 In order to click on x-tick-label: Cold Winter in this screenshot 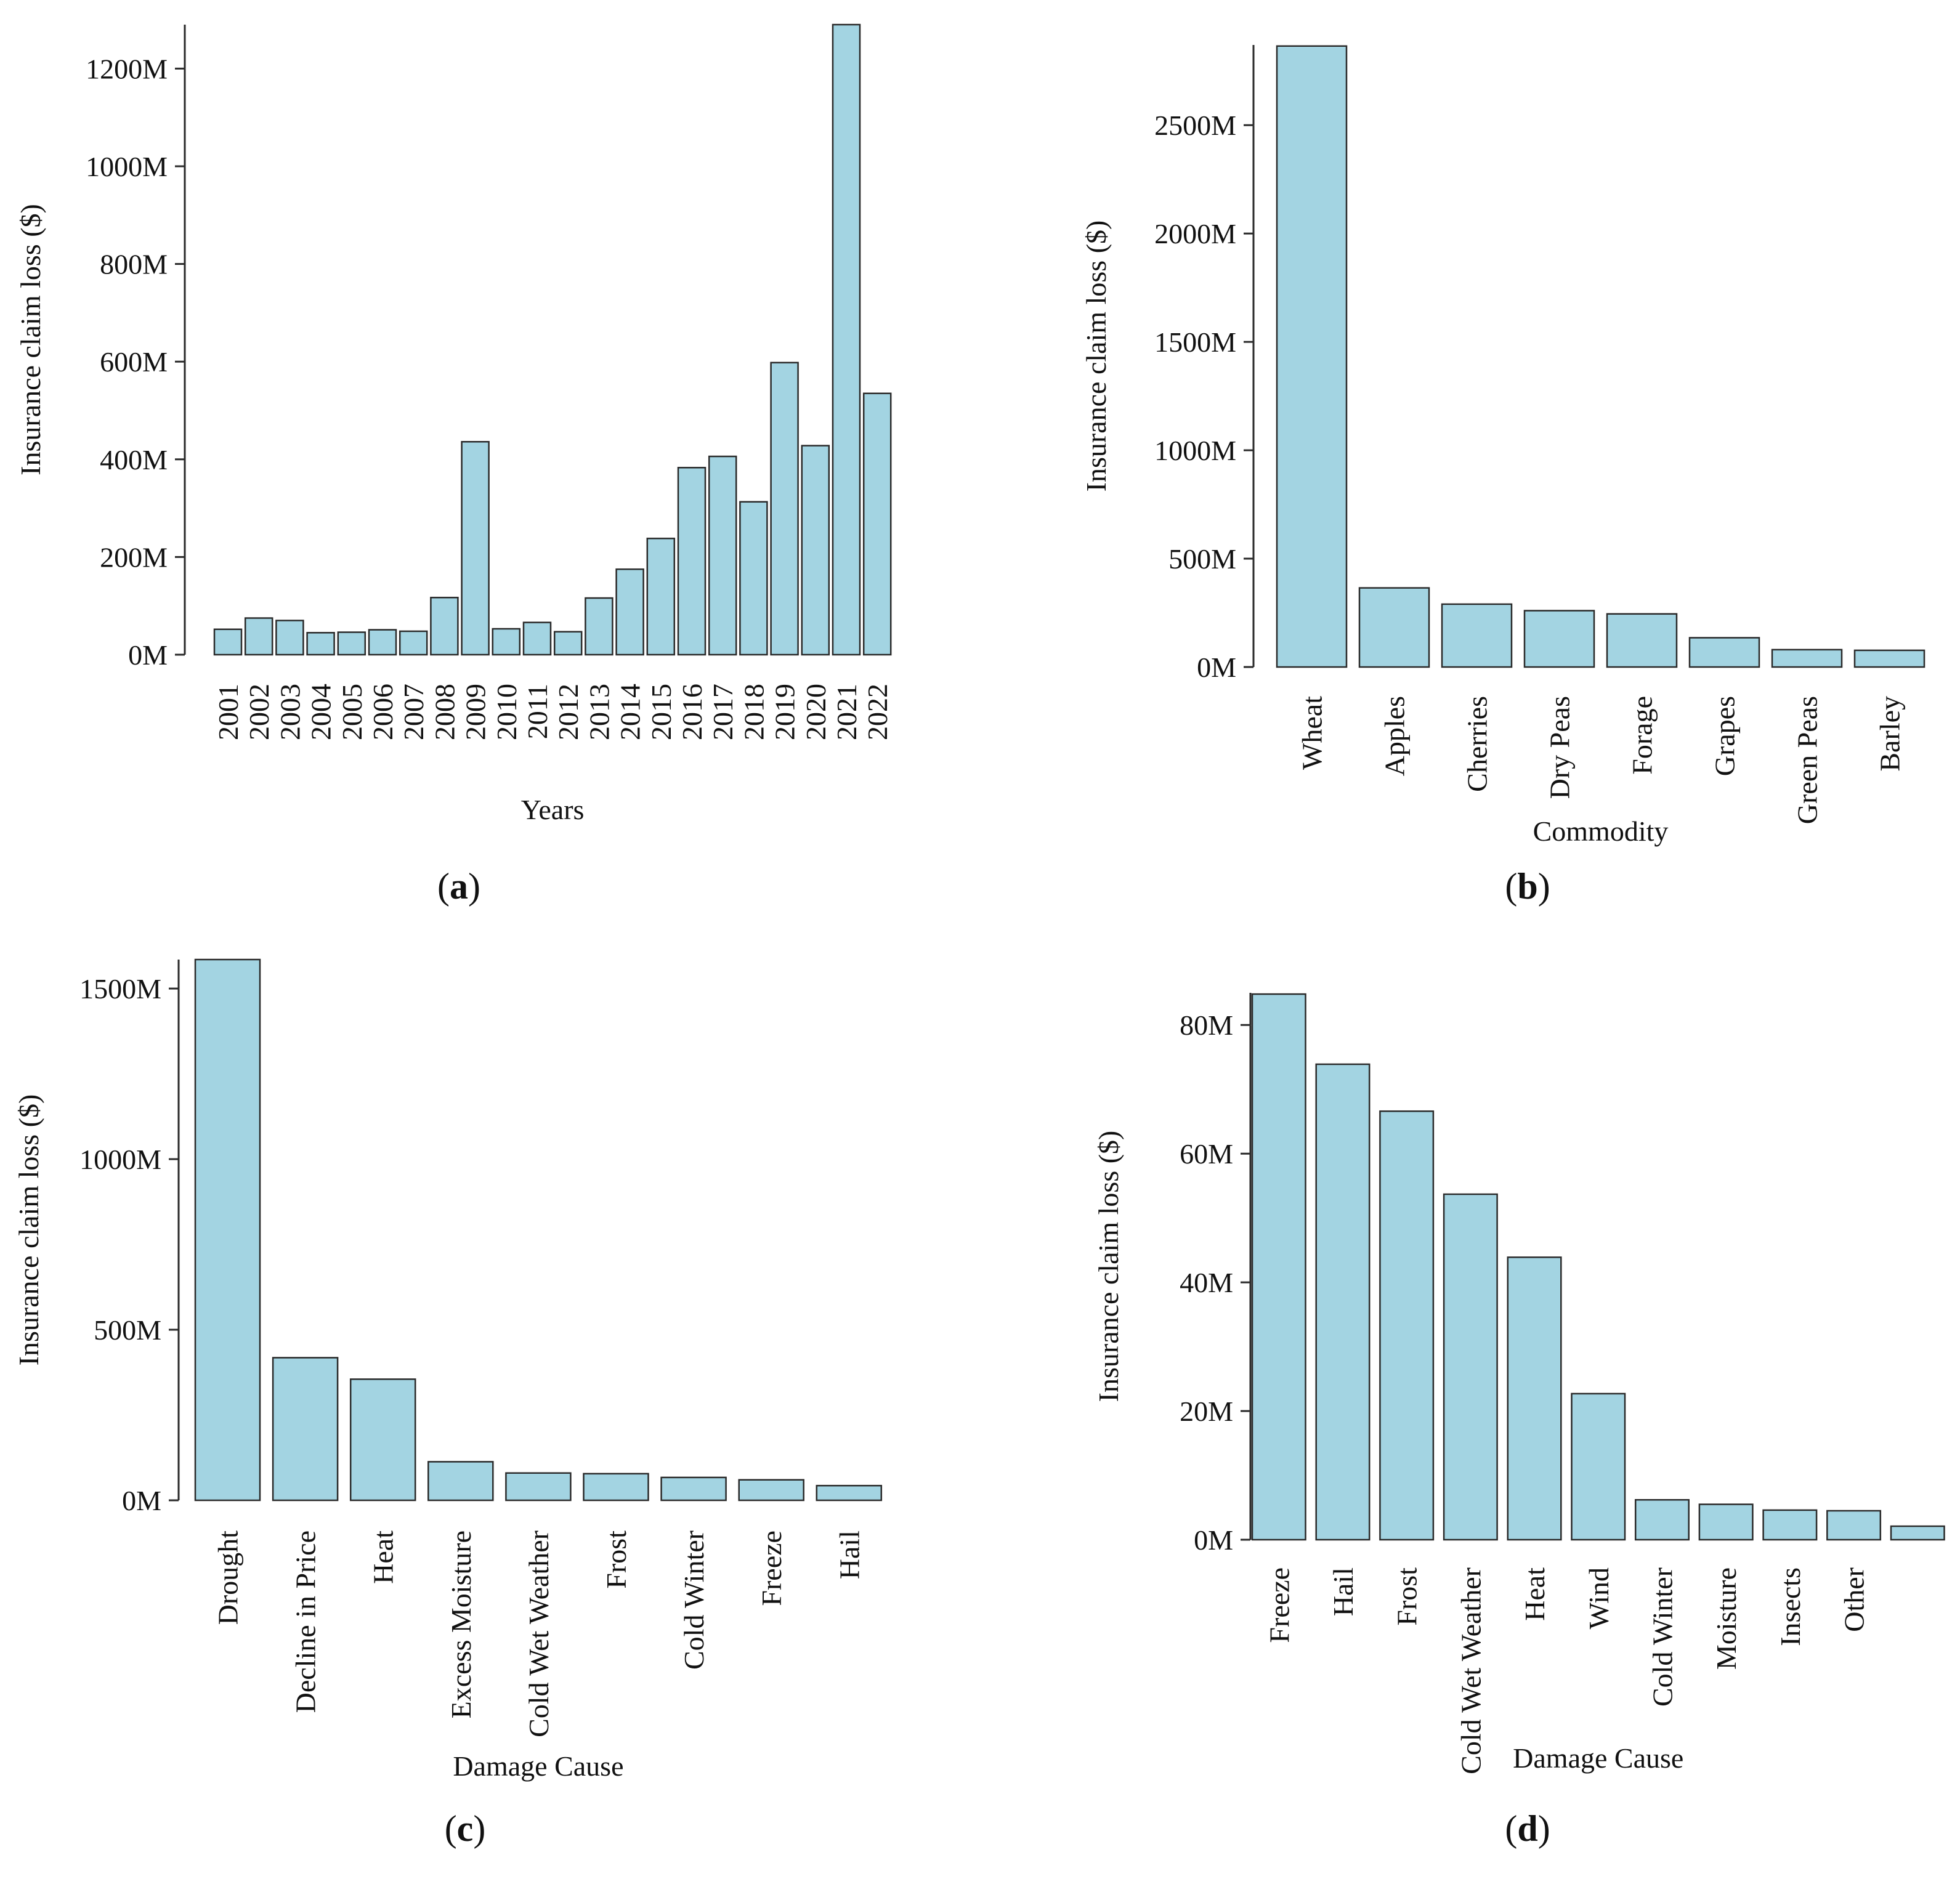, I will do `click(1662, 1637)`.